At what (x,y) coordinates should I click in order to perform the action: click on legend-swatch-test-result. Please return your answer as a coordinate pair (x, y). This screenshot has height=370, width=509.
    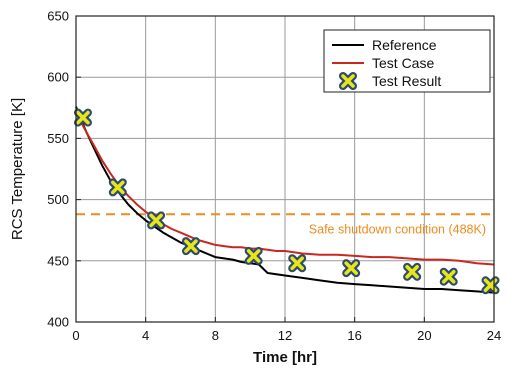
    Looking at the image, I should click on (348, 81).